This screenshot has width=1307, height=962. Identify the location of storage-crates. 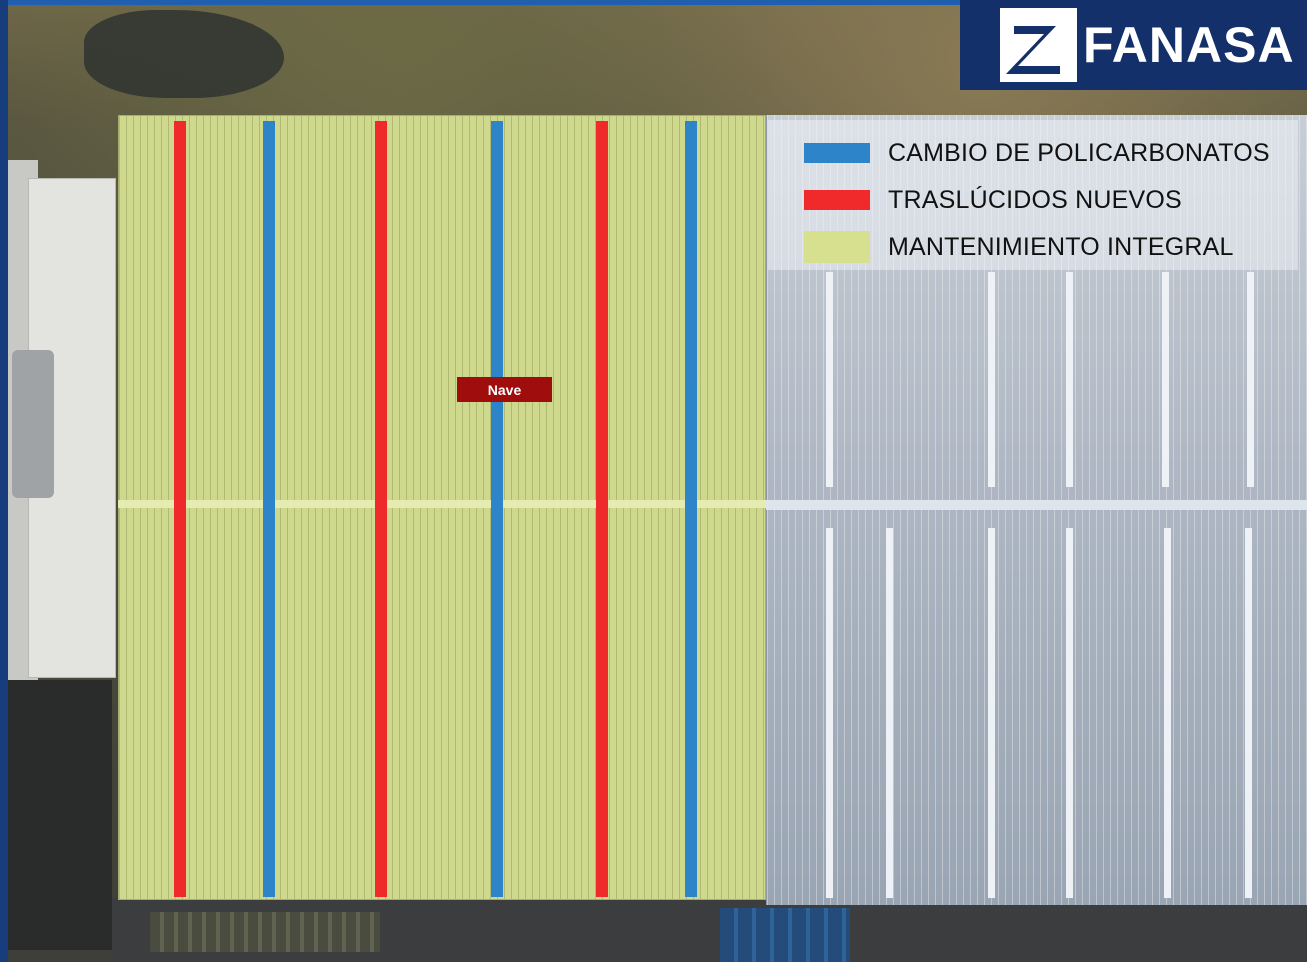
(265, 932).